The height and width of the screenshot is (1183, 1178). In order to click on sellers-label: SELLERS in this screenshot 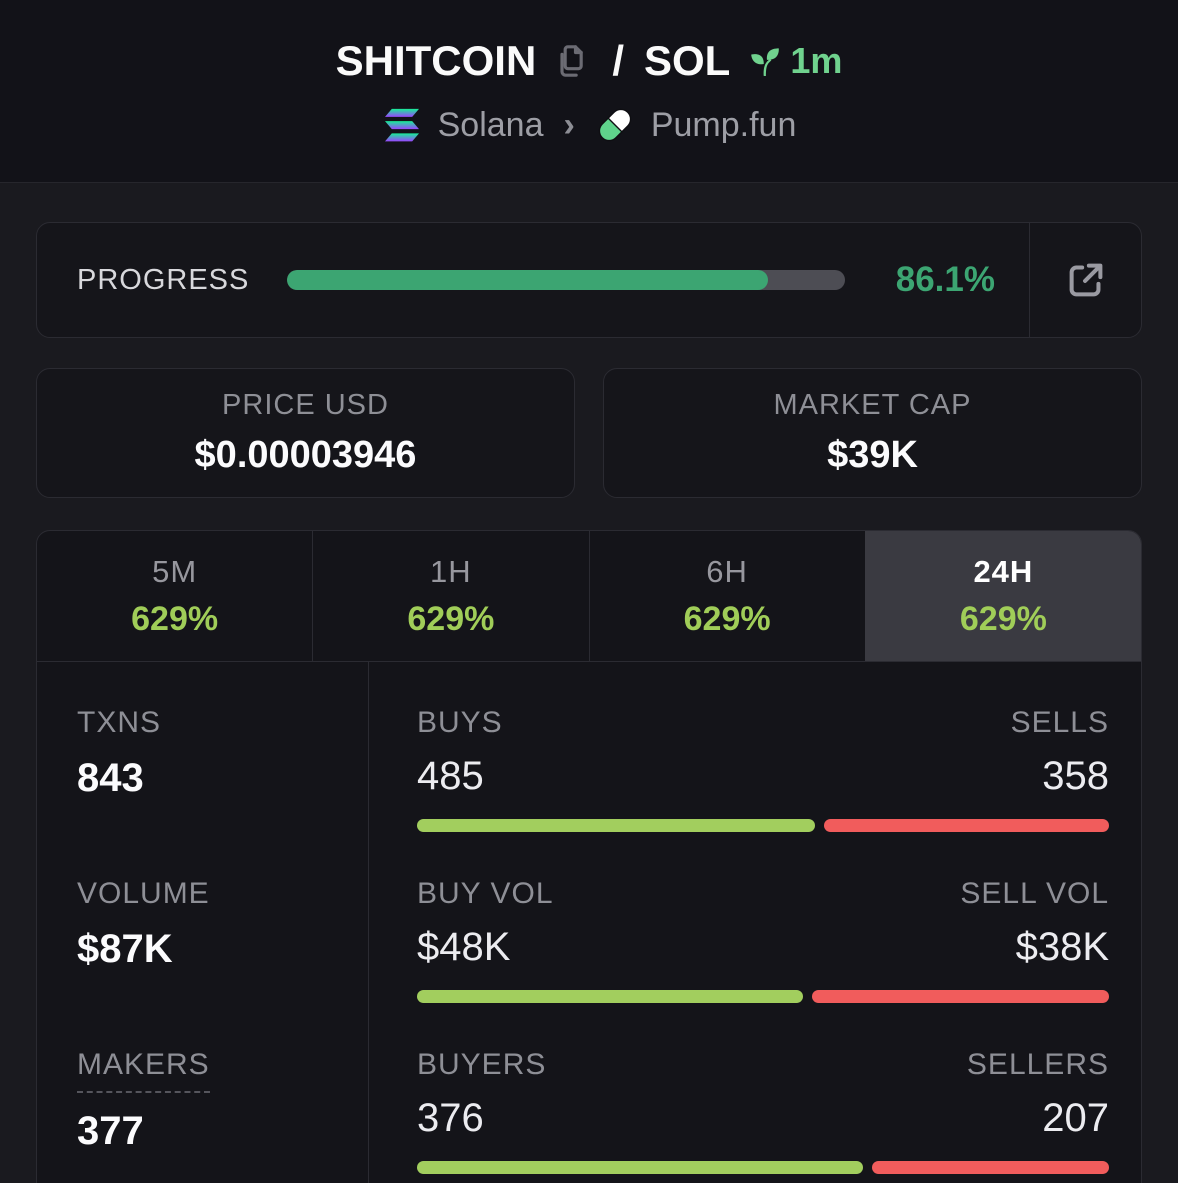, I will do `click(1037, 1064)`.